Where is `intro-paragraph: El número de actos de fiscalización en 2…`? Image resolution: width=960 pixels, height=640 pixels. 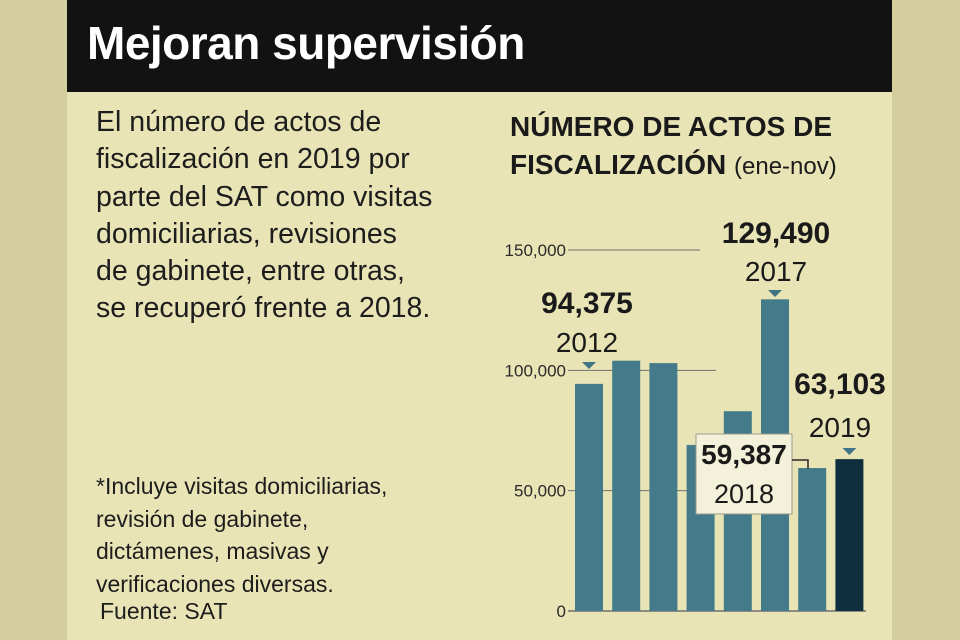
intro-paragraph: El número de actos de fiscalización en 2… is located at coordinates (264, 215).